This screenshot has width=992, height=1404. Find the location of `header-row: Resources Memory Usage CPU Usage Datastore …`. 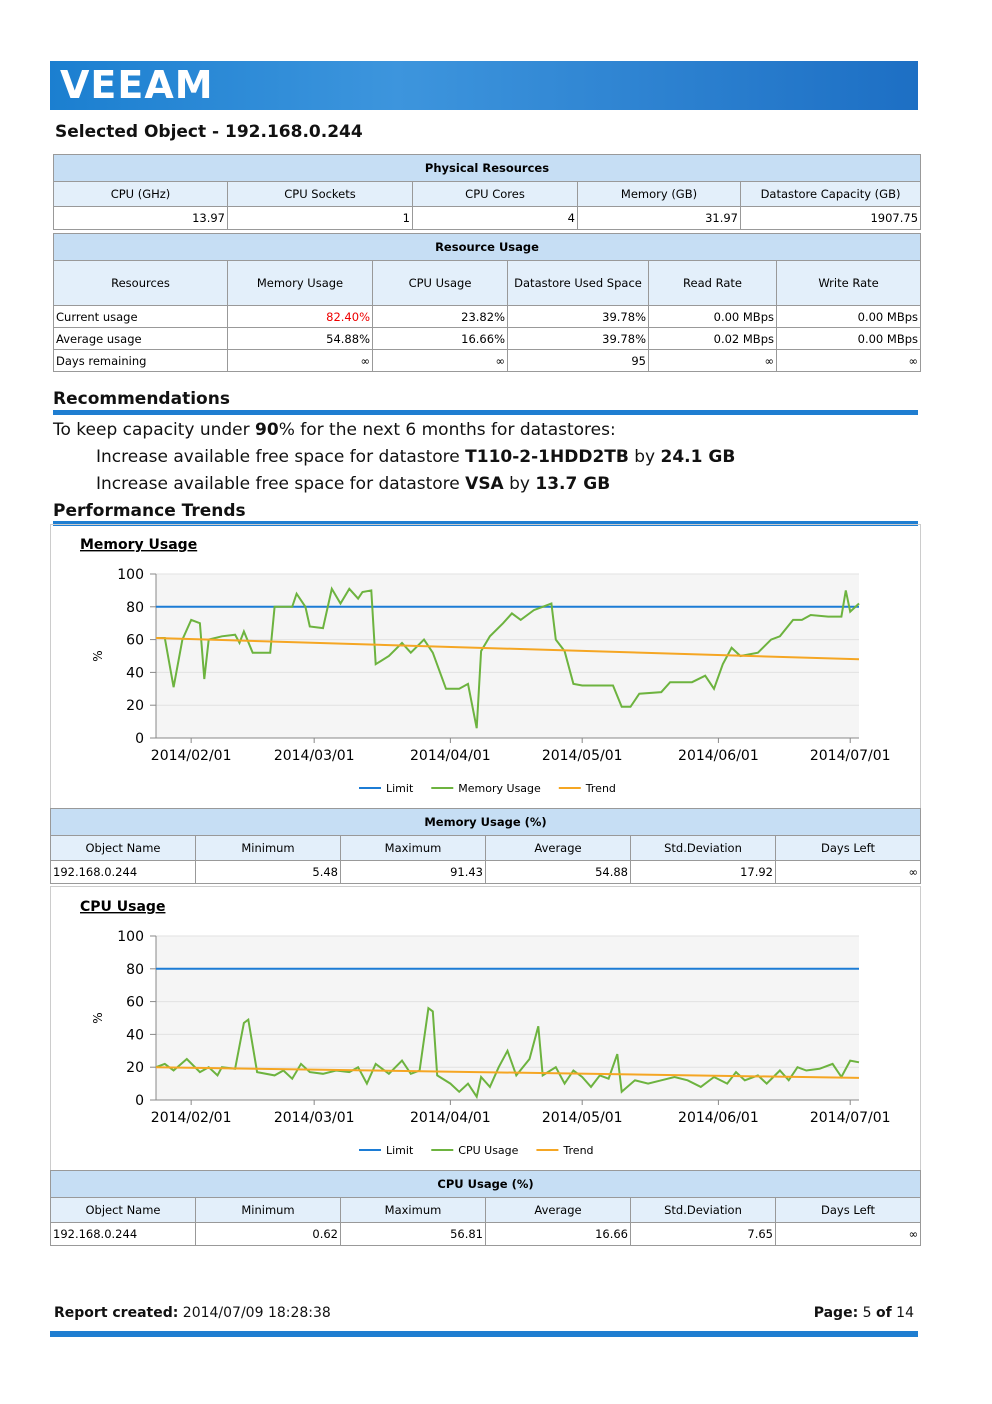

header-row: Resources Memory Usage CPU Usage Datastore … is located at coordinates (487, 283).